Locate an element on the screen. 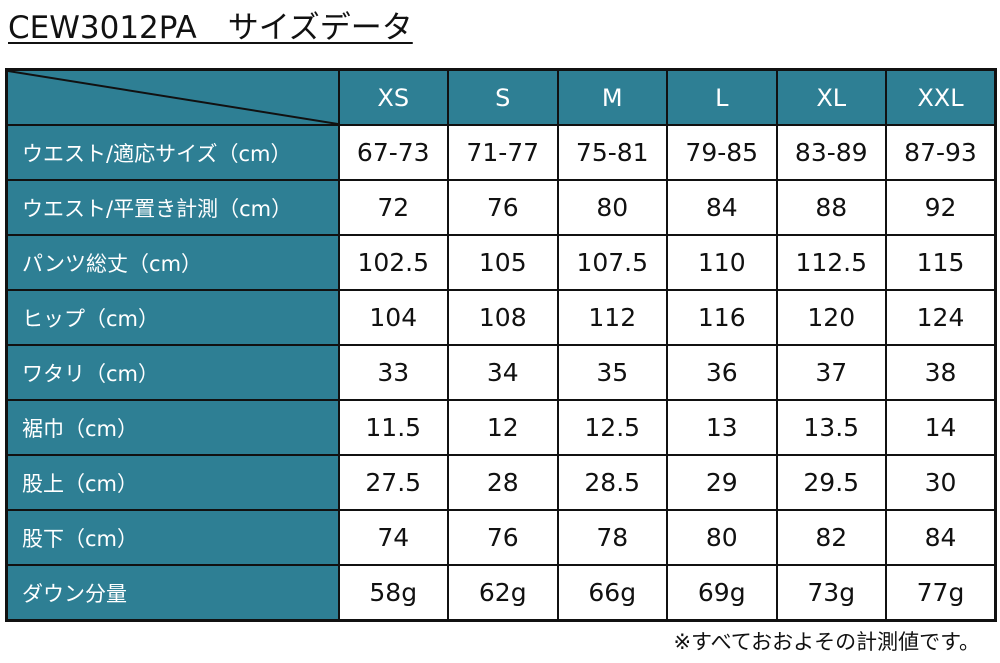  cell: 105 is located at coordinates (503, 262).